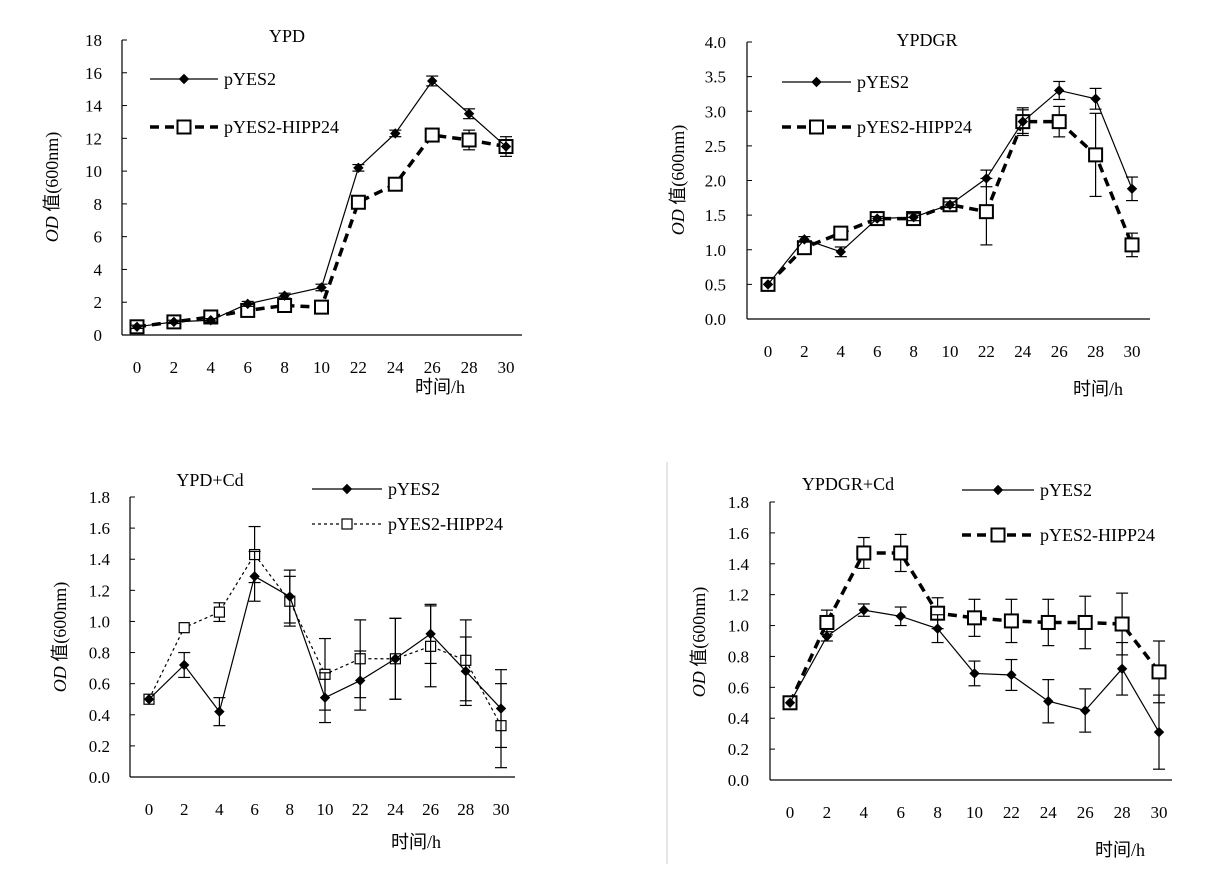 Image resolution: width=1212 pixels, height=876 pixels. Describe the element at coordinates (98, 269) in the screenshot. I see `y-tick-label: 4` at that location.